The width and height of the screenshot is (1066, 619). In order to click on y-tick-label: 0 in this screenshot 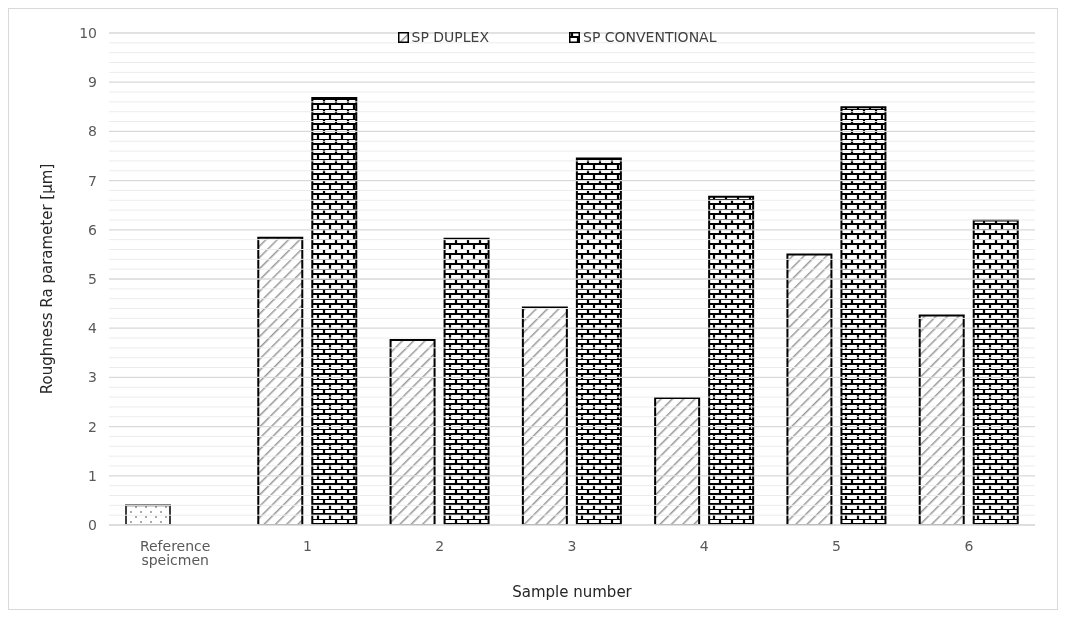, I will do `click(92, 524)`.